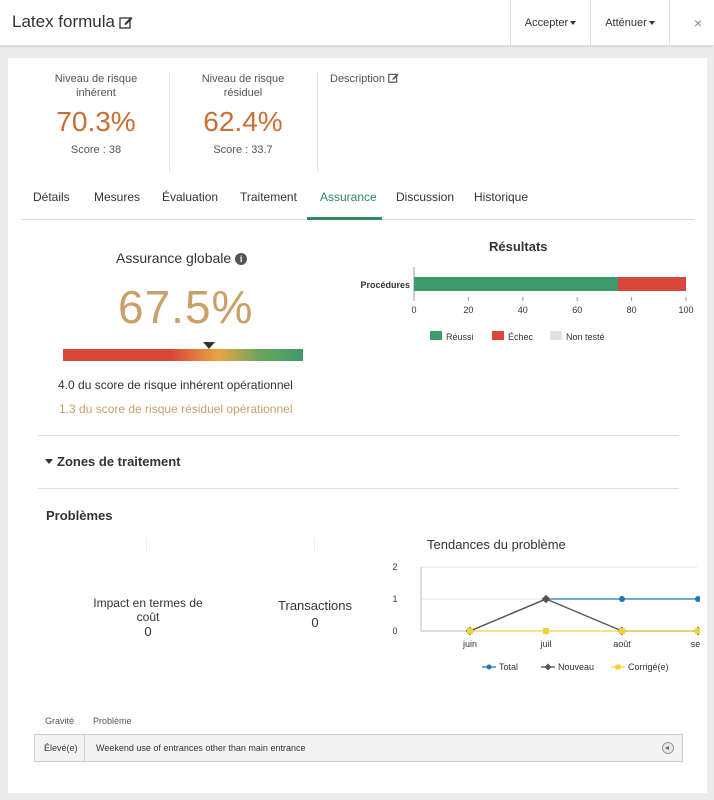 This screenshot has width=714, height=800. What do you see at coordinates (469, 644) in the screenshot?
I see `x-tick-label: juin` at bounding box center [469, 644].